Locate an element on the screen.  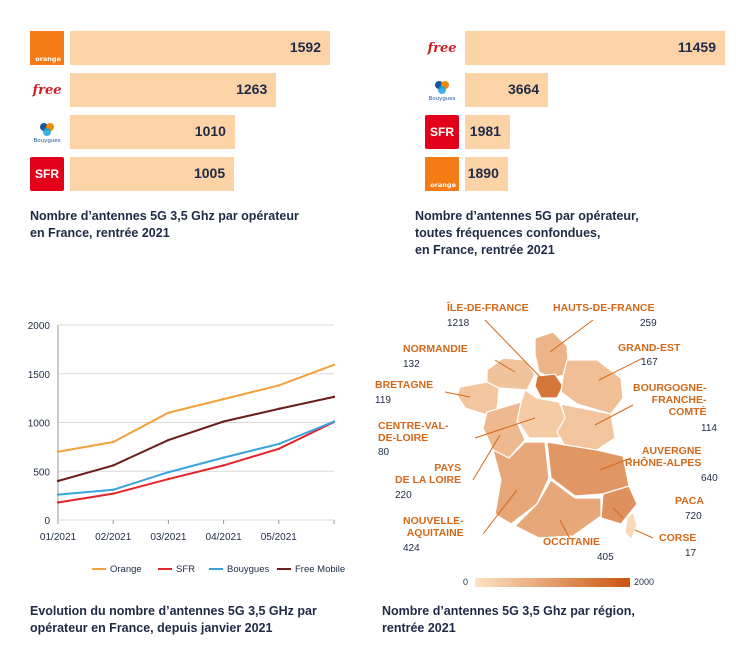
region-label-auvergne-rhone-alpes: AUVERGNE RHÔNE-ALPES is located at coordinates (663, 457).